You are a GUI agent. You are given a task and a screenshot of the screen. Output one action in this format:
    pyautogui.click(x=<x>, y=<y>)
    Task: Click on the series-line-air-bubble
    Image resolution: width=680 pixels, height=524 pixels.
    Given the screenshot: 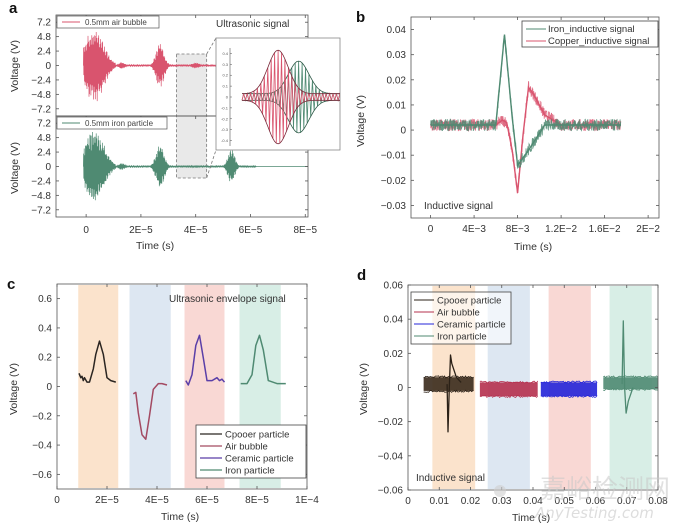 What is the action you would take?
    pyautogui.click(x=150, y=411)
    